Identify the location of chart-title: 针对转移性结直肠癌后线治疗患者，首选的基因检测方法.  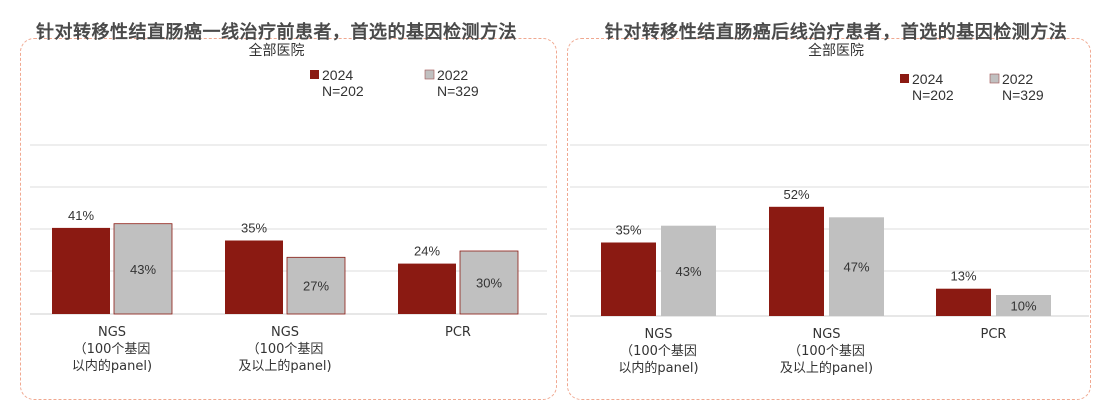
(836, 32).